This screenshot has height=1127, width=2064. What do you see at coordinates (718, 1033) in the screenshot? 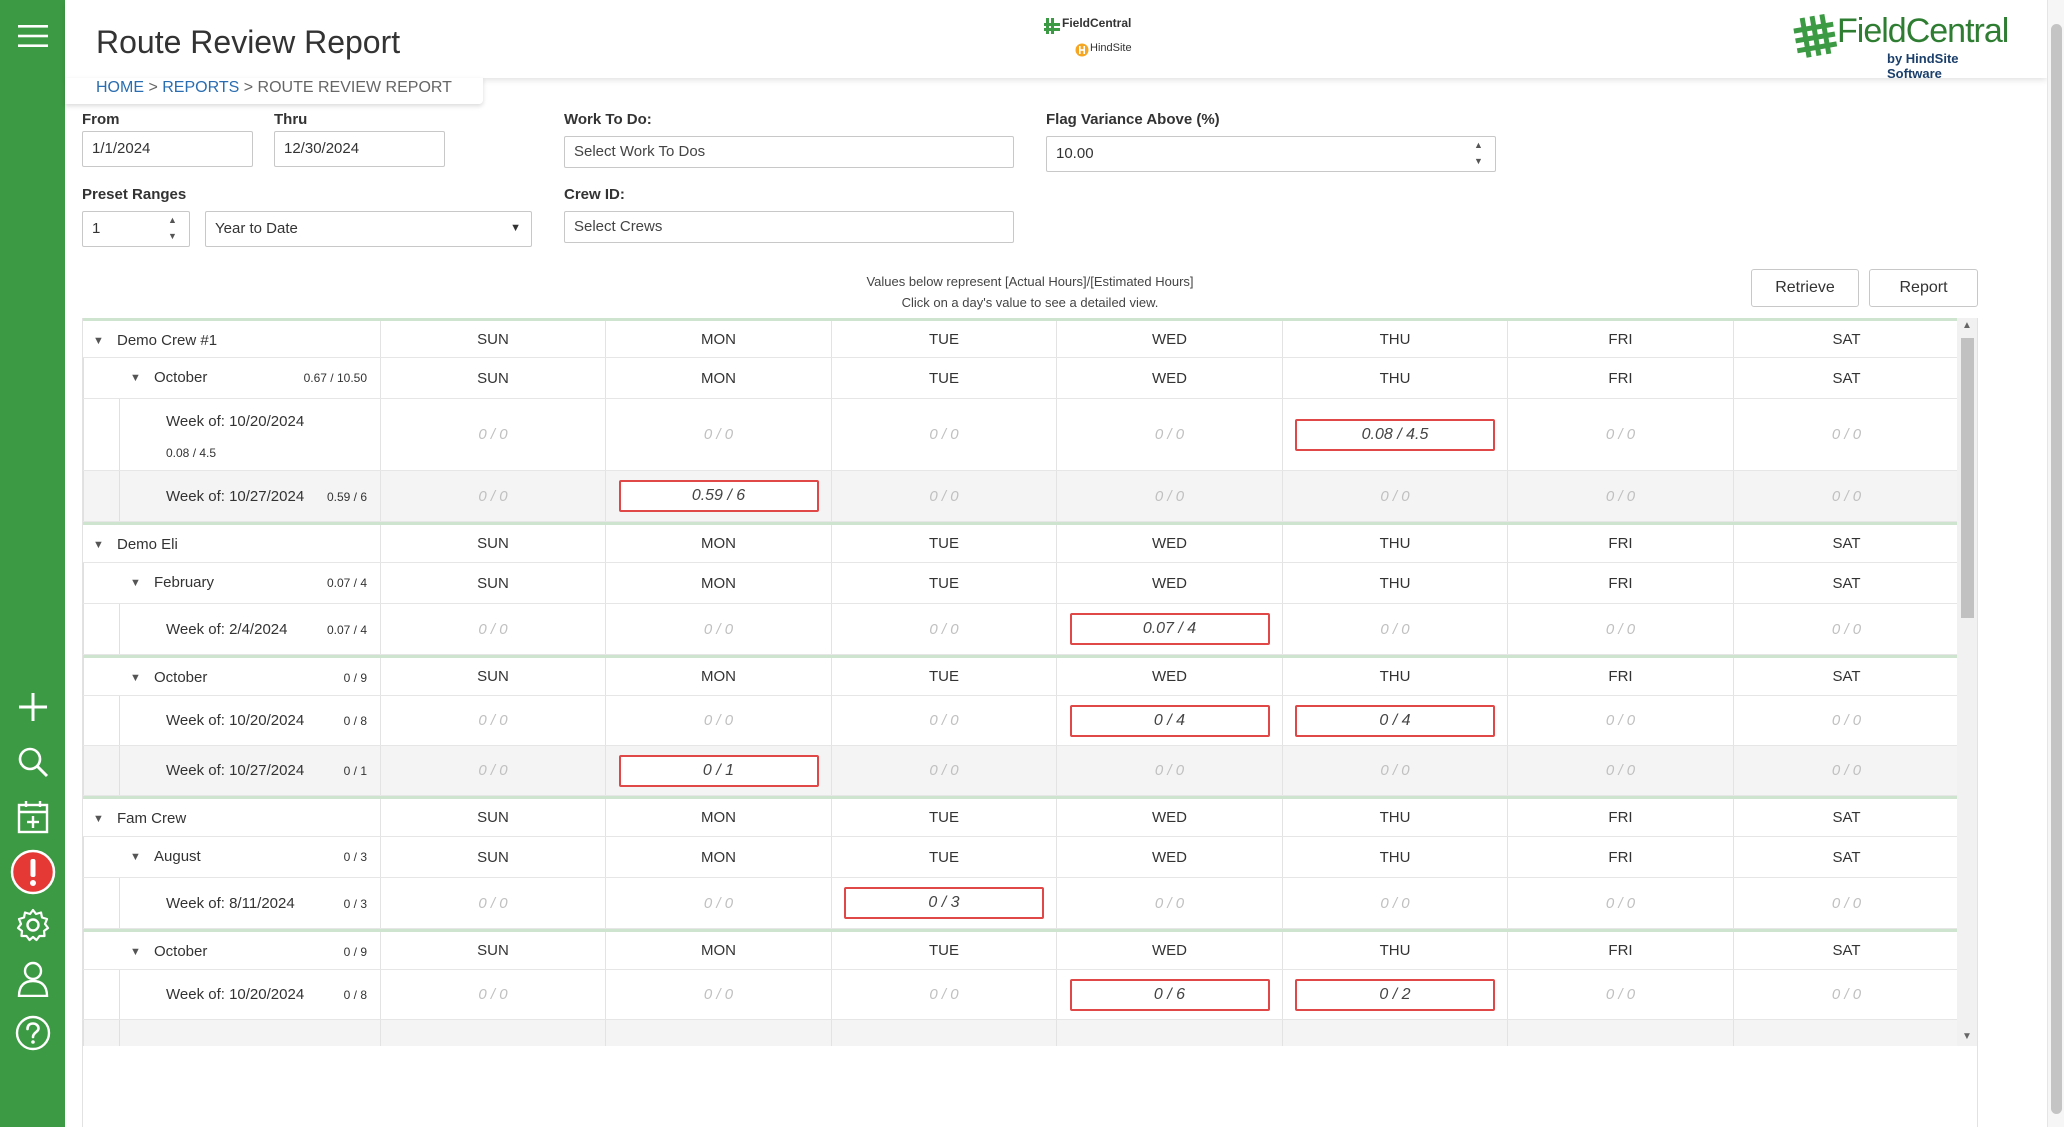
I see `day-cell-mon` at bounding box center [718, 1033].